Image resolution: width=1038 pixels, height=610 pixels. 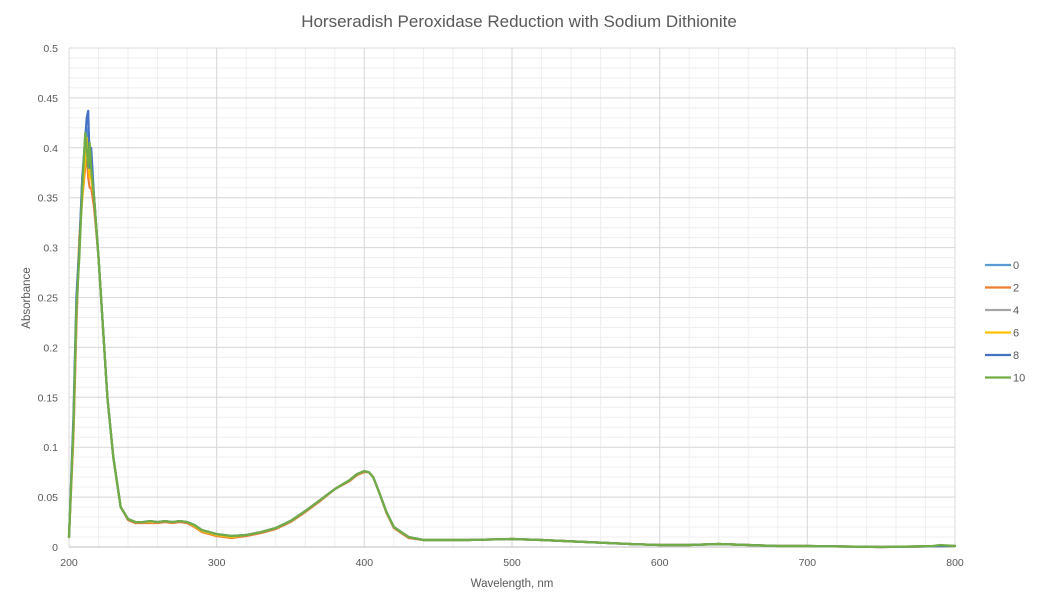 I want to click on y-tick-label: 0.45, so click(x=48, y=99).